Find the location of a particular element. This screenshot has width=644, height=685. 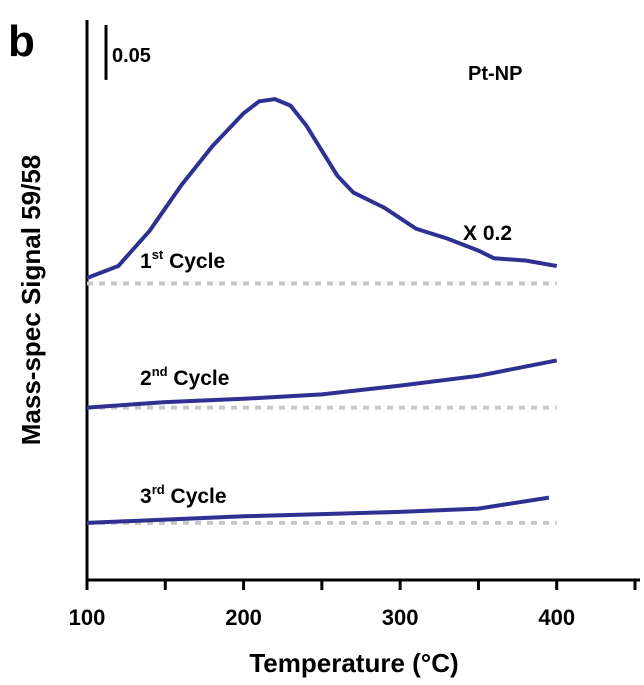

panel-label: b is located at coordinates (21, 41).